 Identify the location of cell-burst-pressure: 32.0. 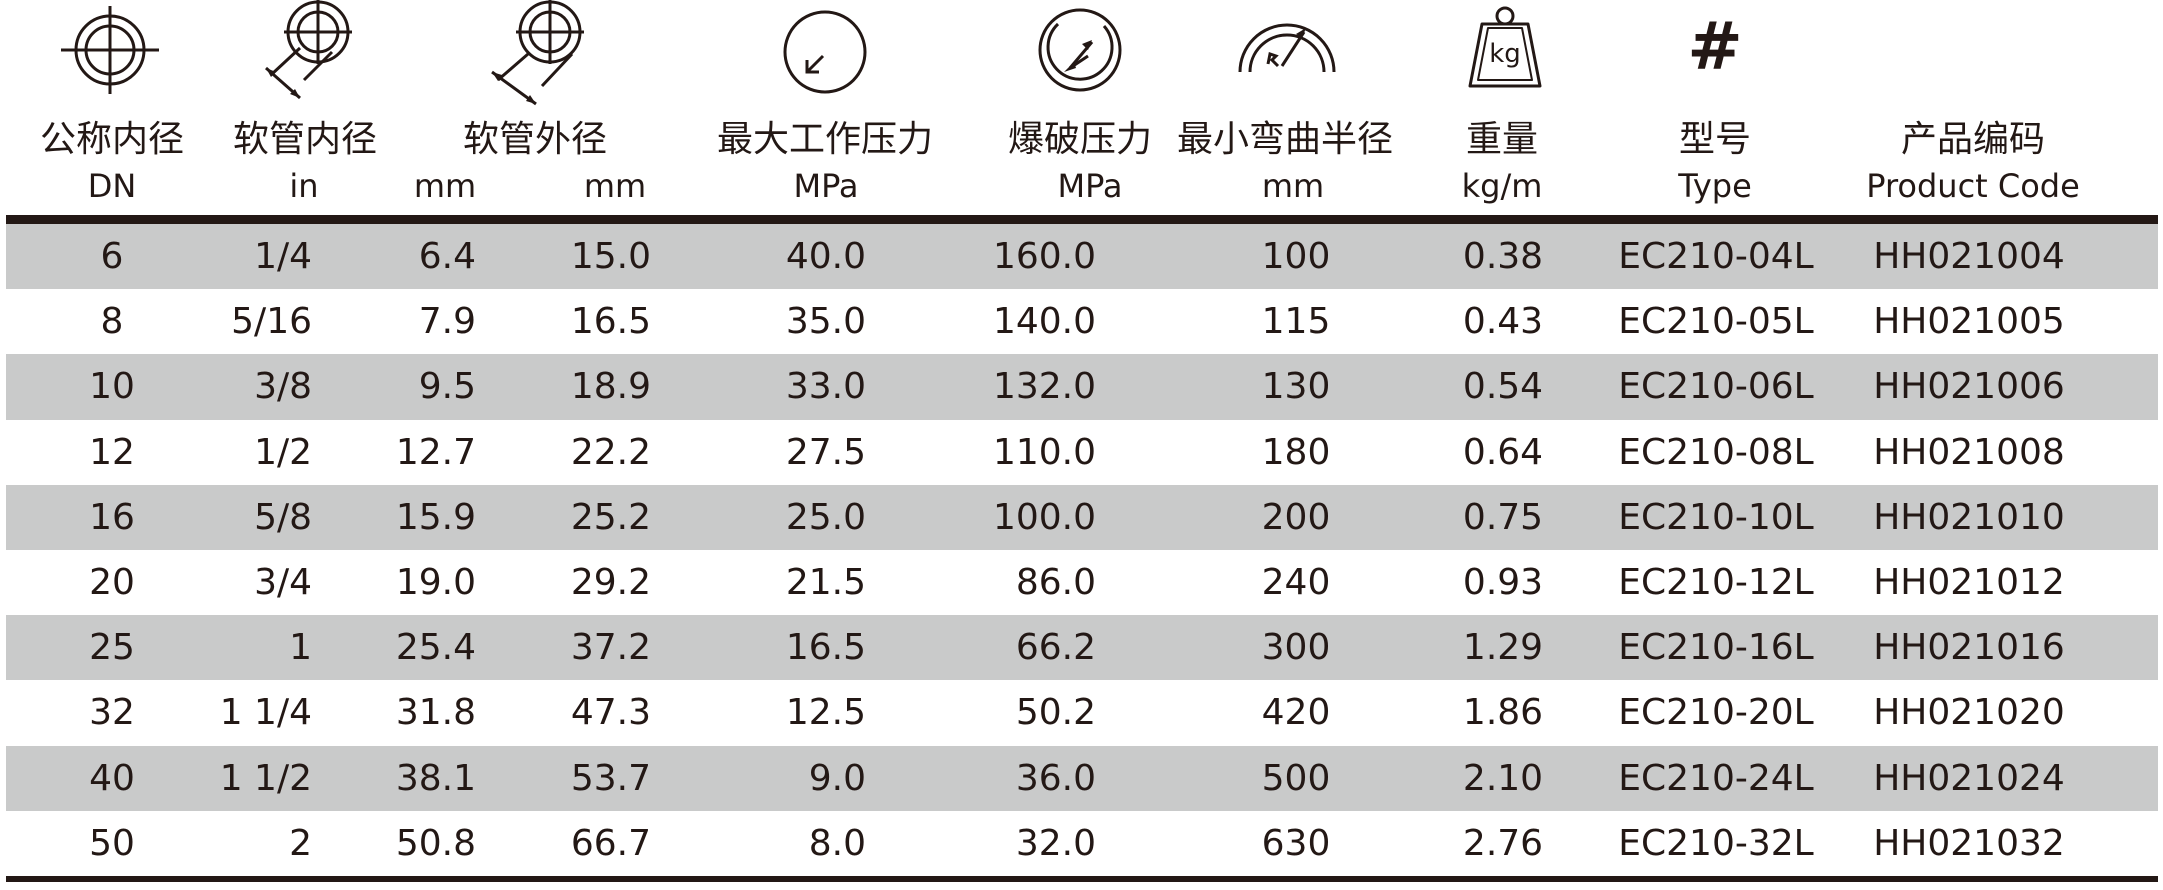
(1055, 843).